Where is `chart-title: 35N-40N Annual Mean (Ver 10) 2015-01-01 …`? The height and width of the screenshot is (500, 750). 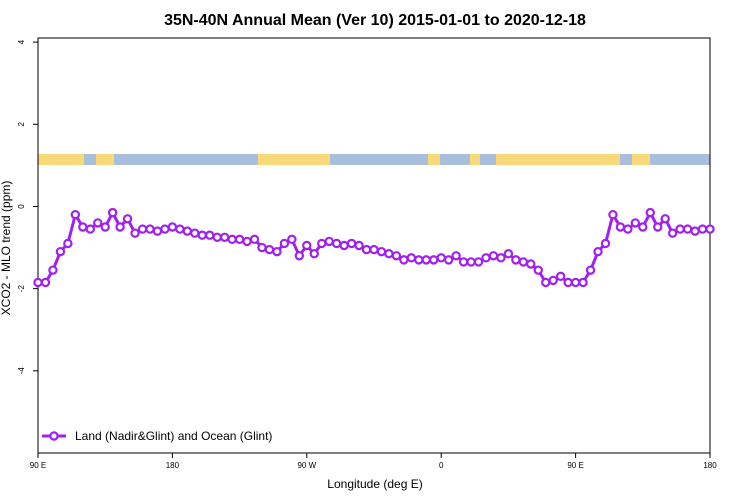
chart-title: 35N-40N Annual Mean (Ver 10) 2015-01-01 … is located at coordinates (375, 20).